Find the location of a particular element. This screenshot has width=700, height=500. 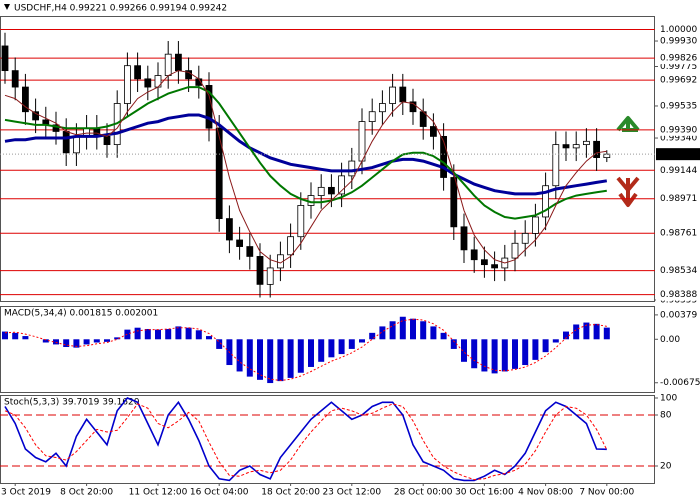

level-label: 0.98971 is located at coordinates (678, 199).